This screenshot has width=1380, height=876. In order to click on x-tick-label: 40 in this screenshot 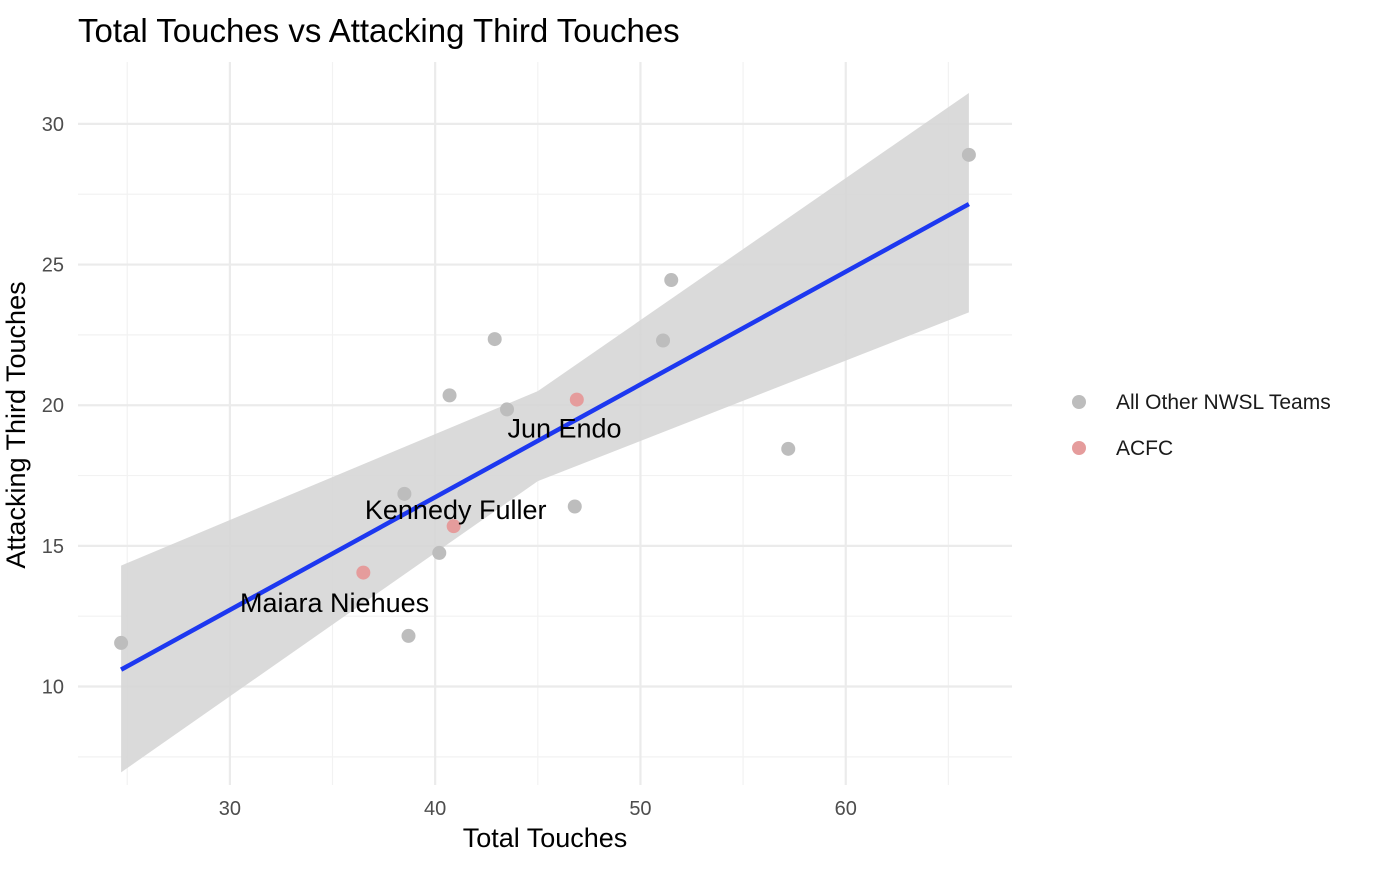, I will do `click(435, 809)`.